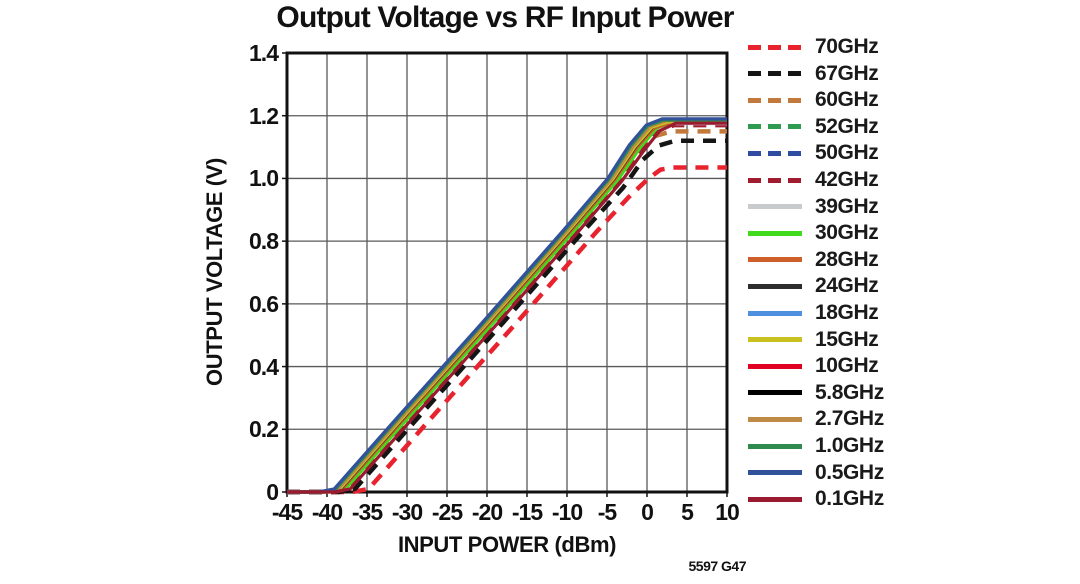 Image resolution: width=1080 pixels, height=584 pixels. What do you see at coordinates (717, 566) in the screenshot?
I see `figure-number: 5597 G47` at bounding box center [717, 566].